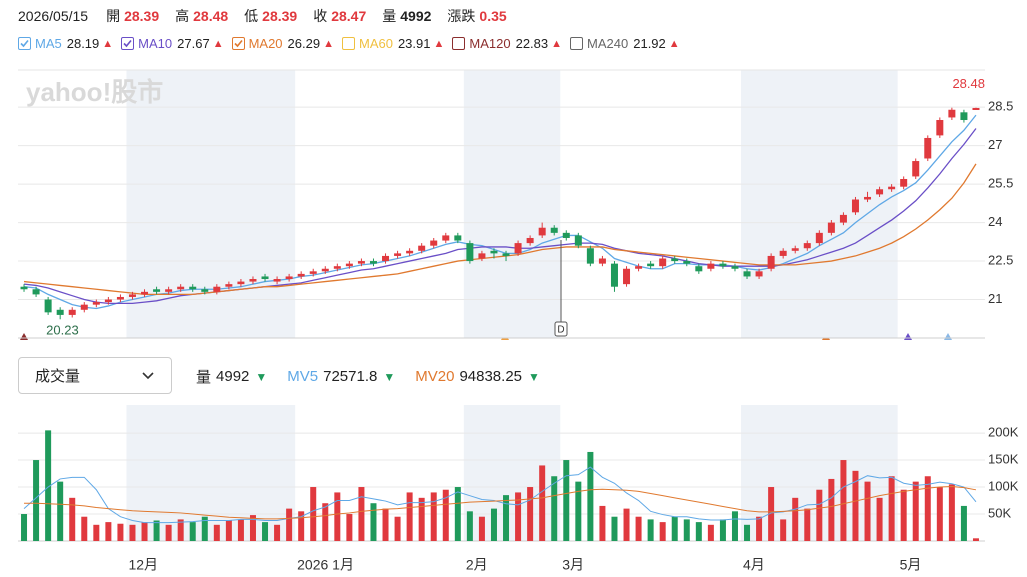 This screenshot has height=577, width=1027. What do you see at coordinates (435, 376) in the screenshot?
I see `legend-name: MV20` at bounding box center [435, 376].